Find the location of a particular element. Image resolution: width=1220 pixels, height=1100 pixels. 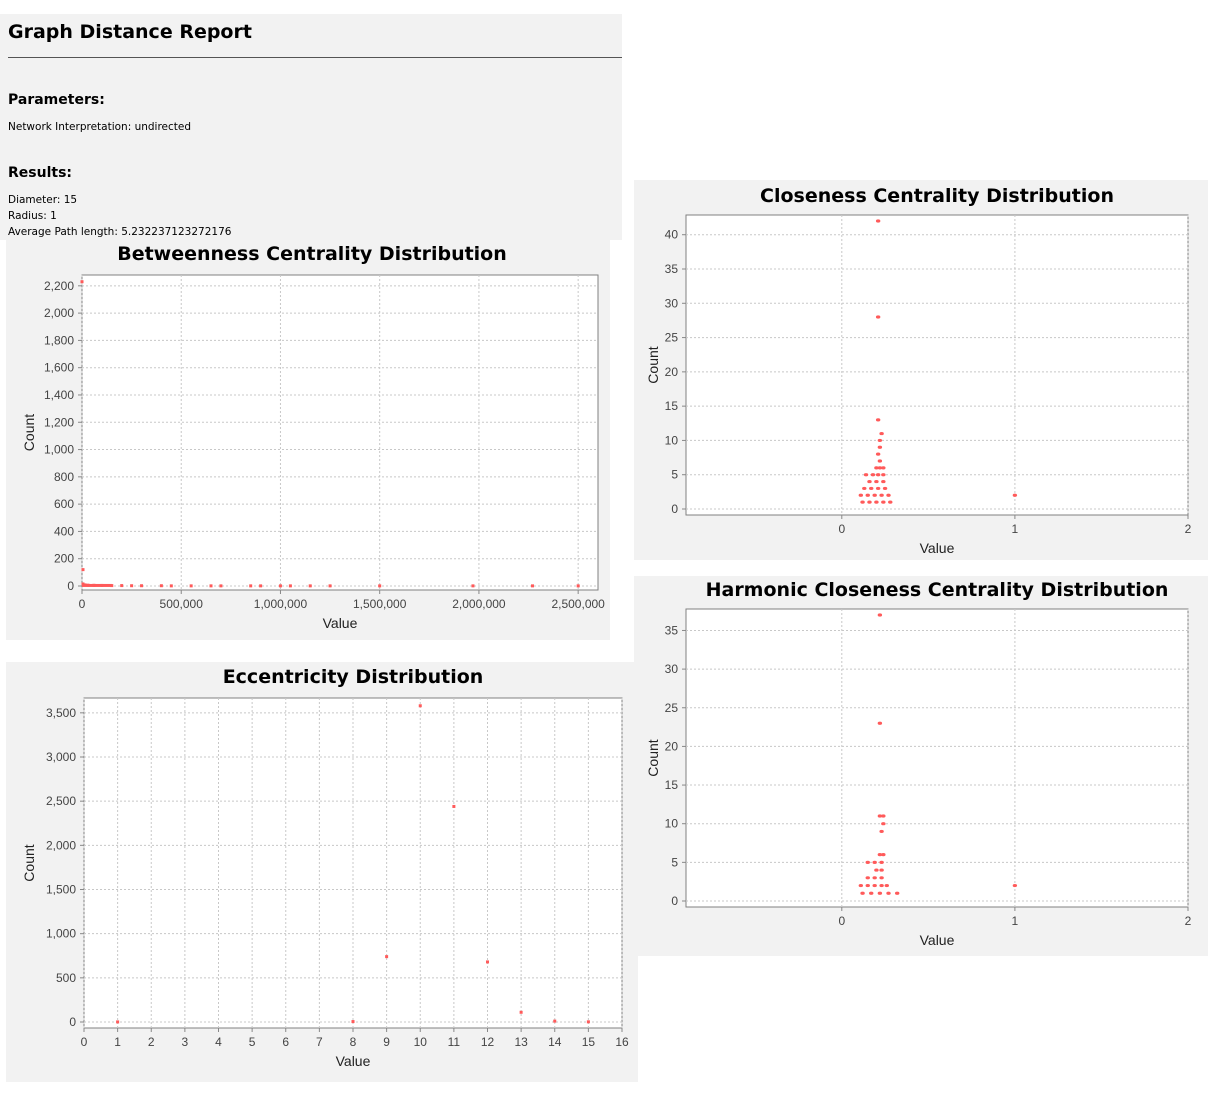

x-tick-label: 7 is located at coordinates (319, 1042).